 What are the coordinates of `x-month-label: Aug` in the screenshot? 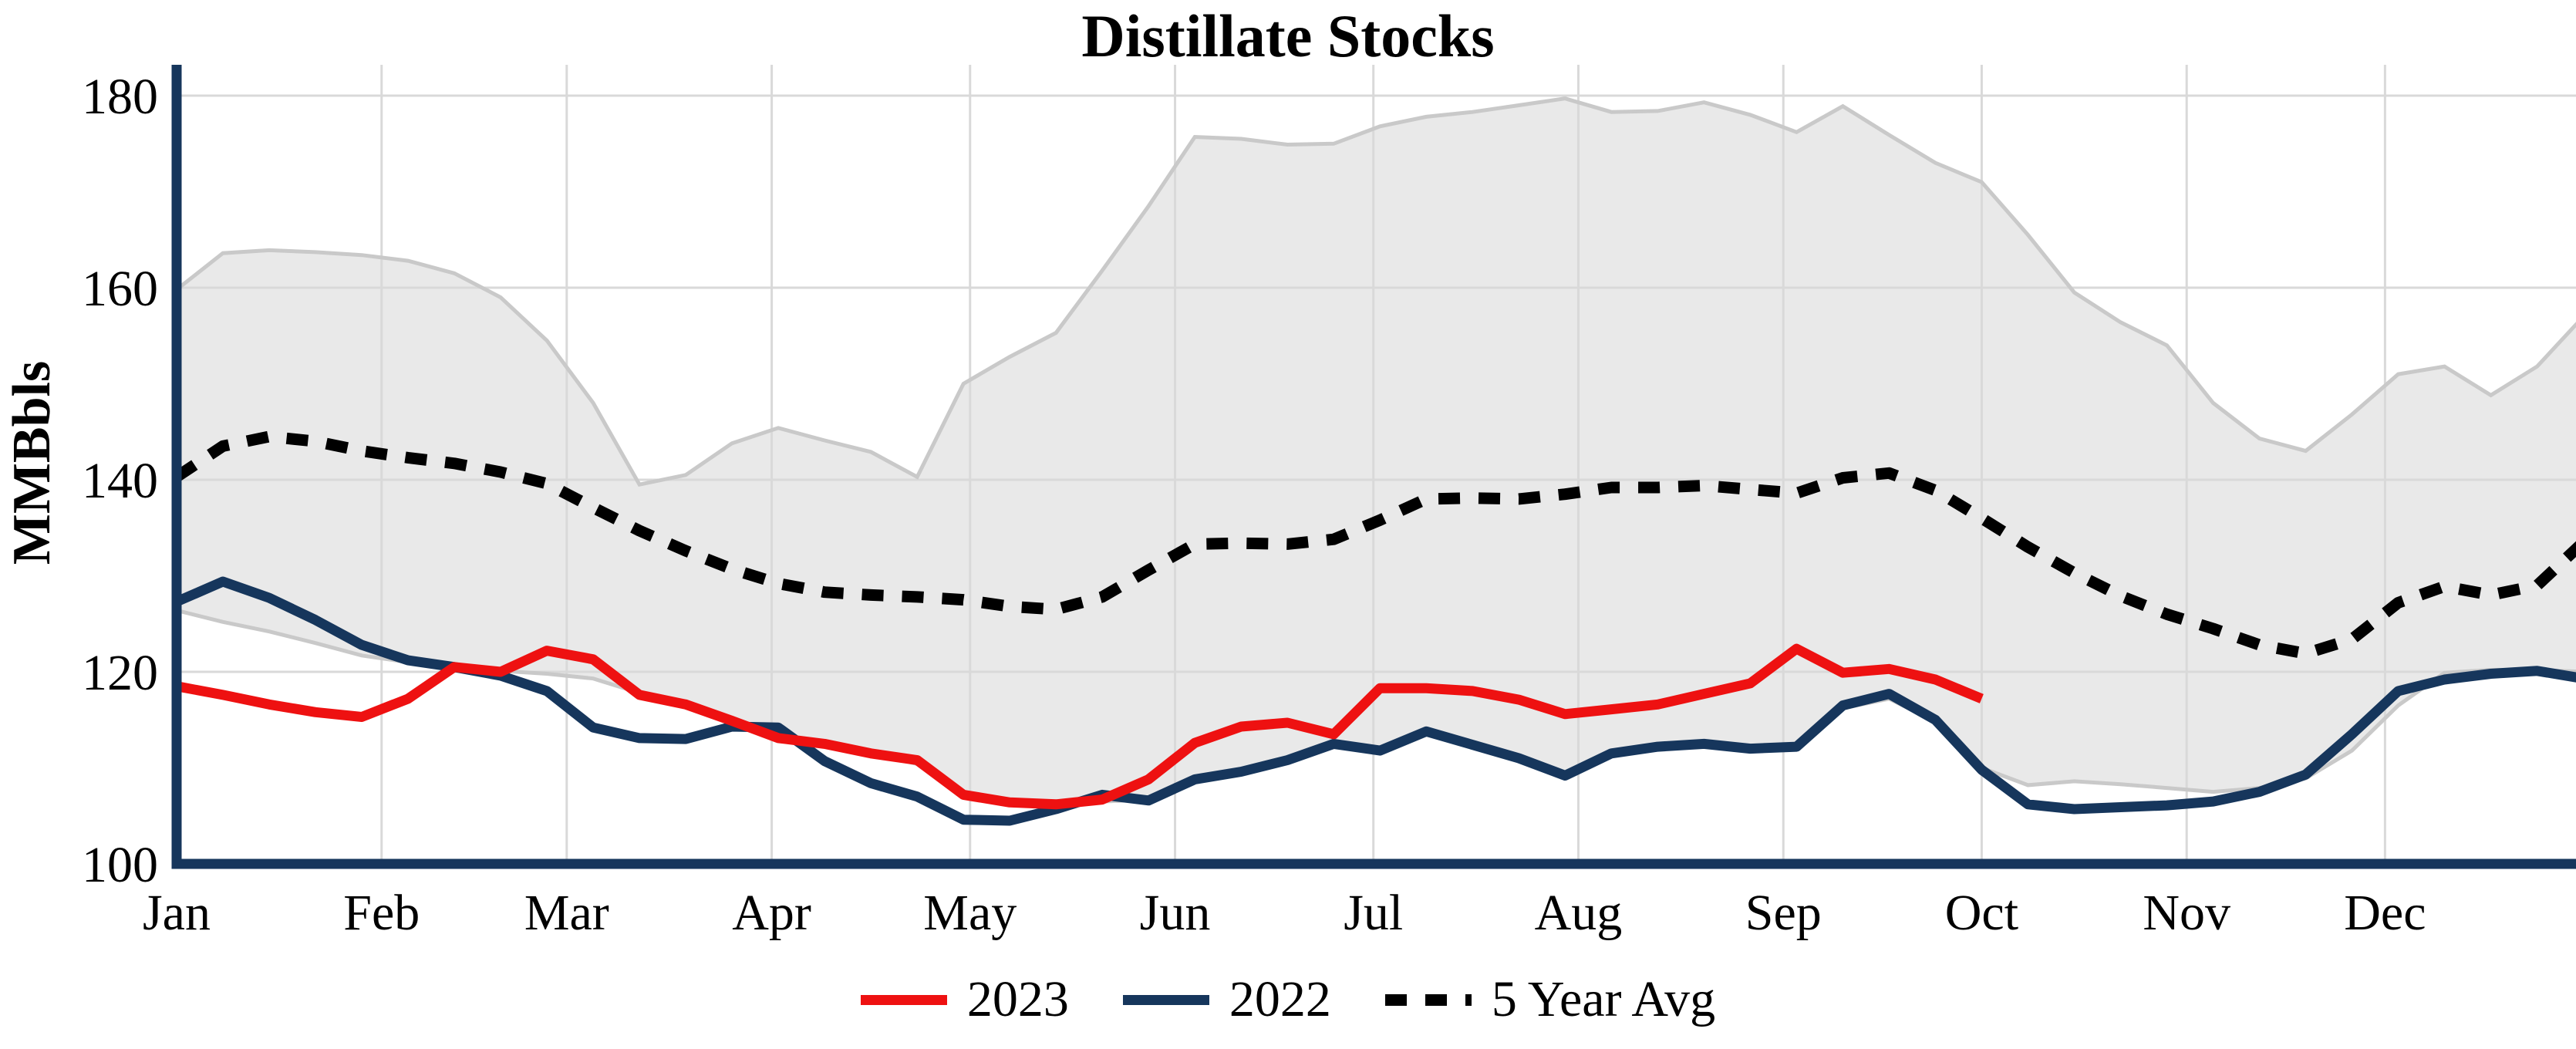 It's located at (1579, 913).